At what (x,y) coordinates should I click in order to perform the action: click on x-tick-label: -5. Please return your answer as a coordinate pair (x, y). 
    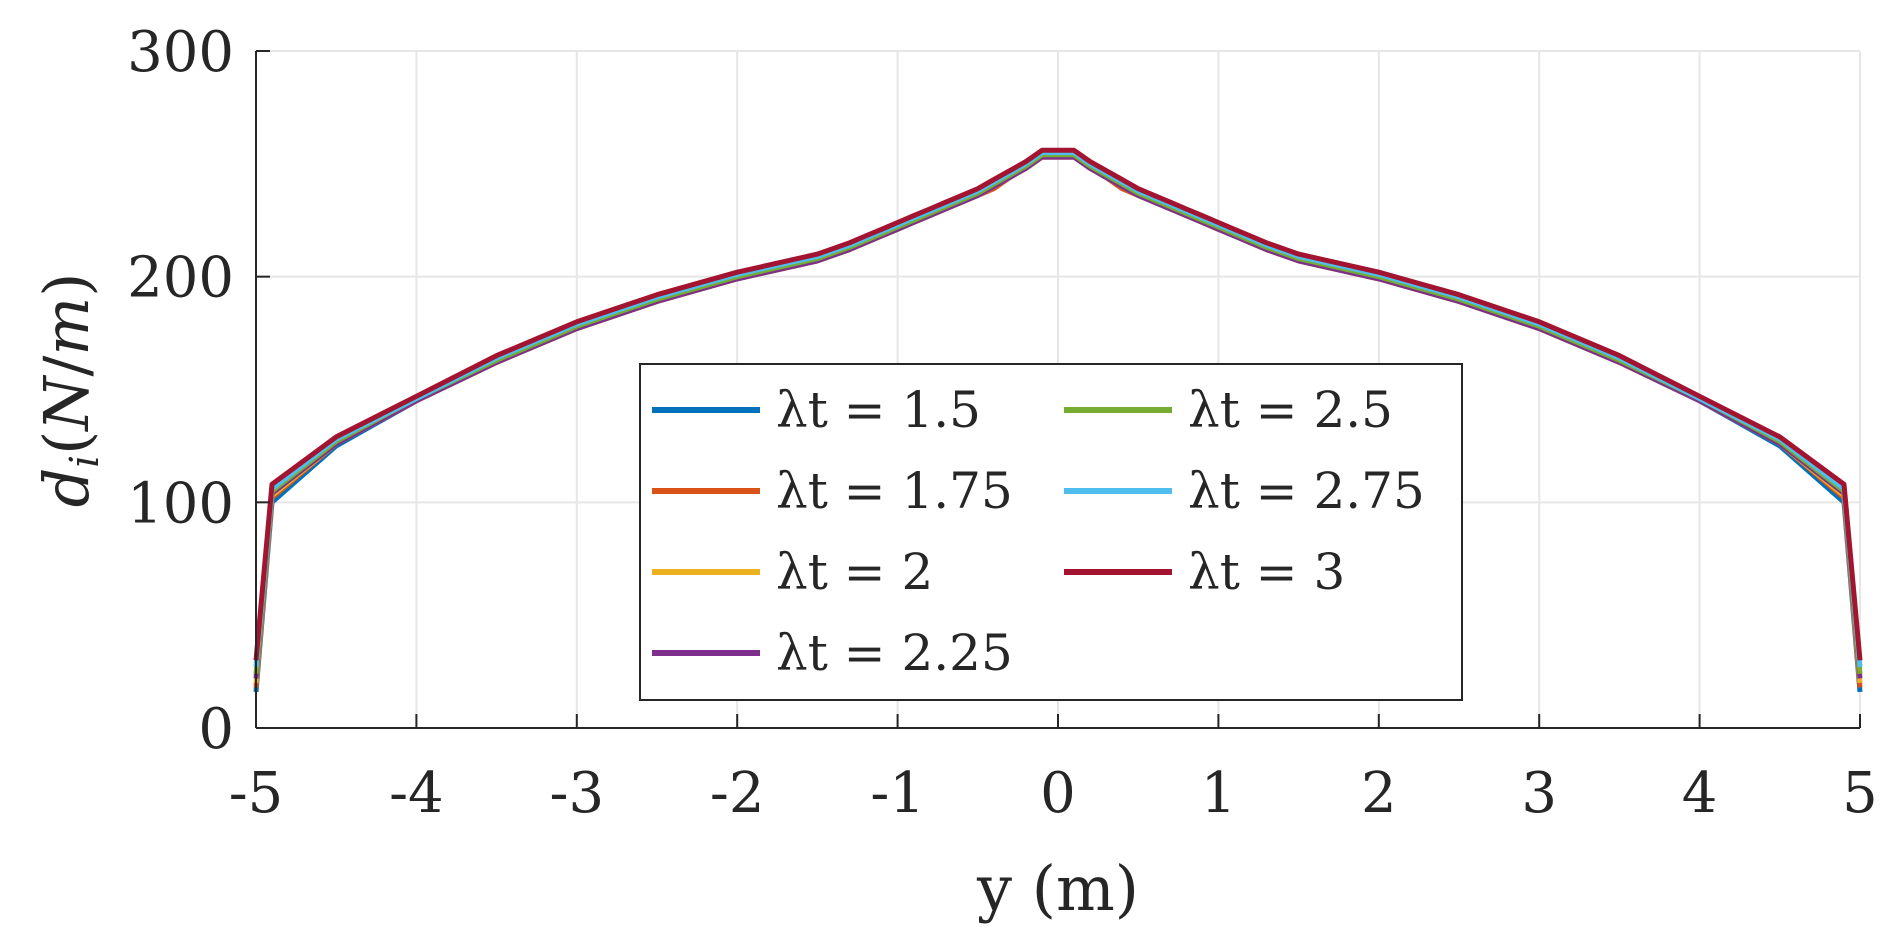
    Looking at the image, I should click on (256, 793).